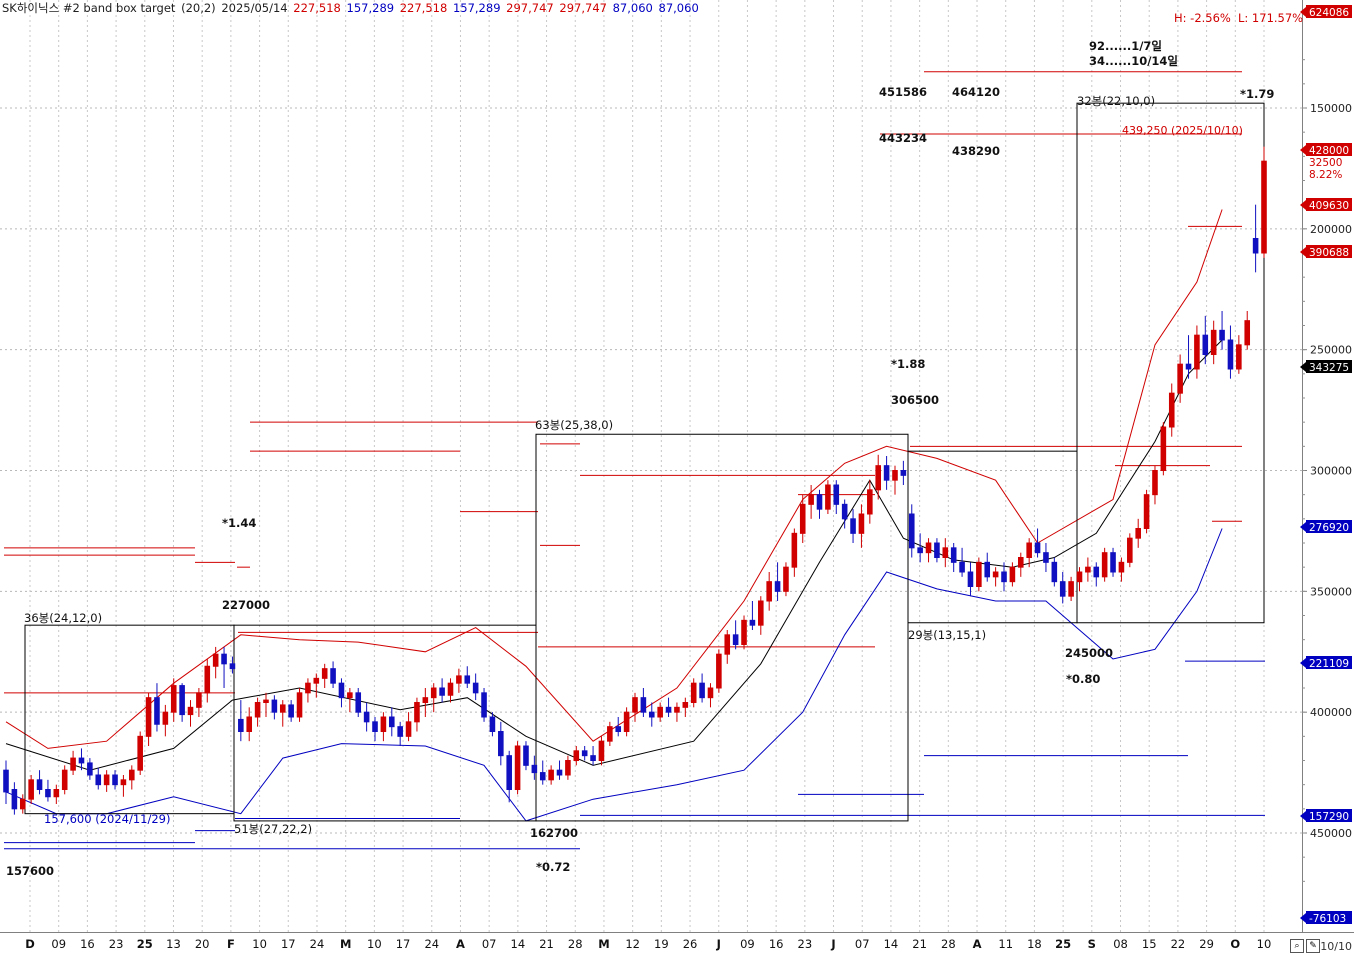 The height and width of the screenshot is (955, 1354). Describe the element at coordinates (1083, 679) in the screenshot. I see `ratio-label: *0.80` at that location.